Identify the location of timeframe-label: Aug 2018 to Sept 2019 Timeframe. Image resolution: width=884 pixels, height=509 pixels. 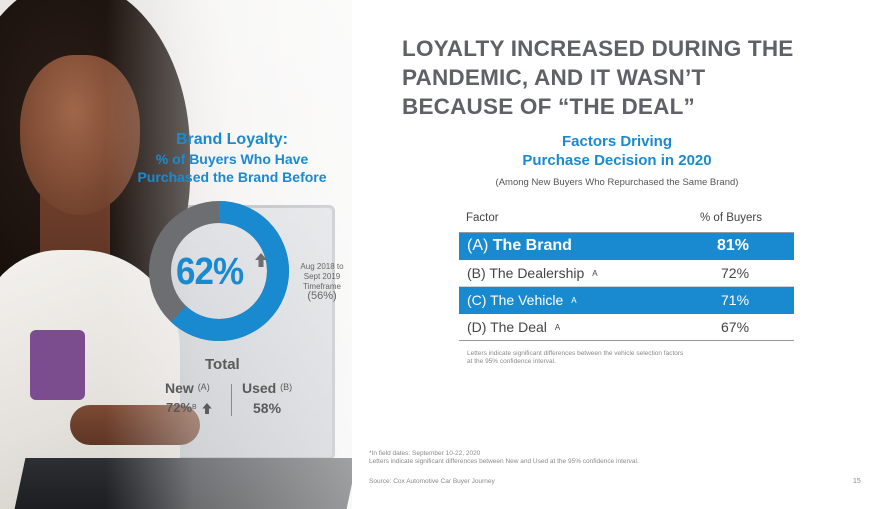
(322, 277).